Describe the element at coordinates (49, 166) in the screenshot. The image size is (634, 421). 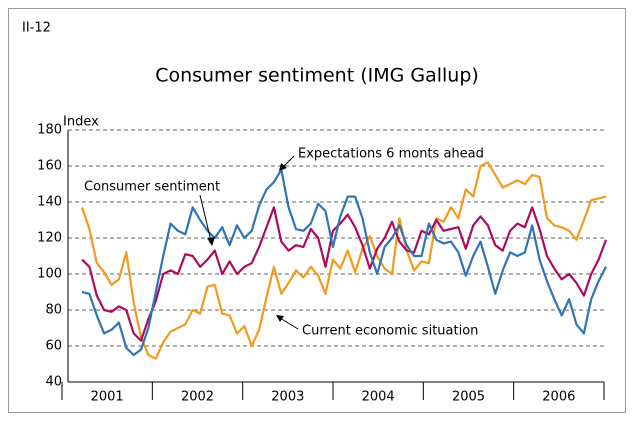
I see `y-tick-label: 160` at that location.